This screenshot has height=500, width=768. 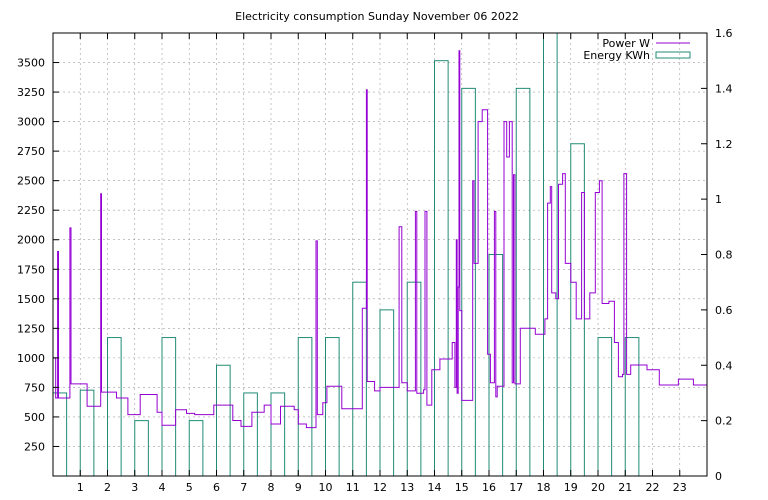 I want to click on x-tick-label: 11, so click(x=353, y=487).